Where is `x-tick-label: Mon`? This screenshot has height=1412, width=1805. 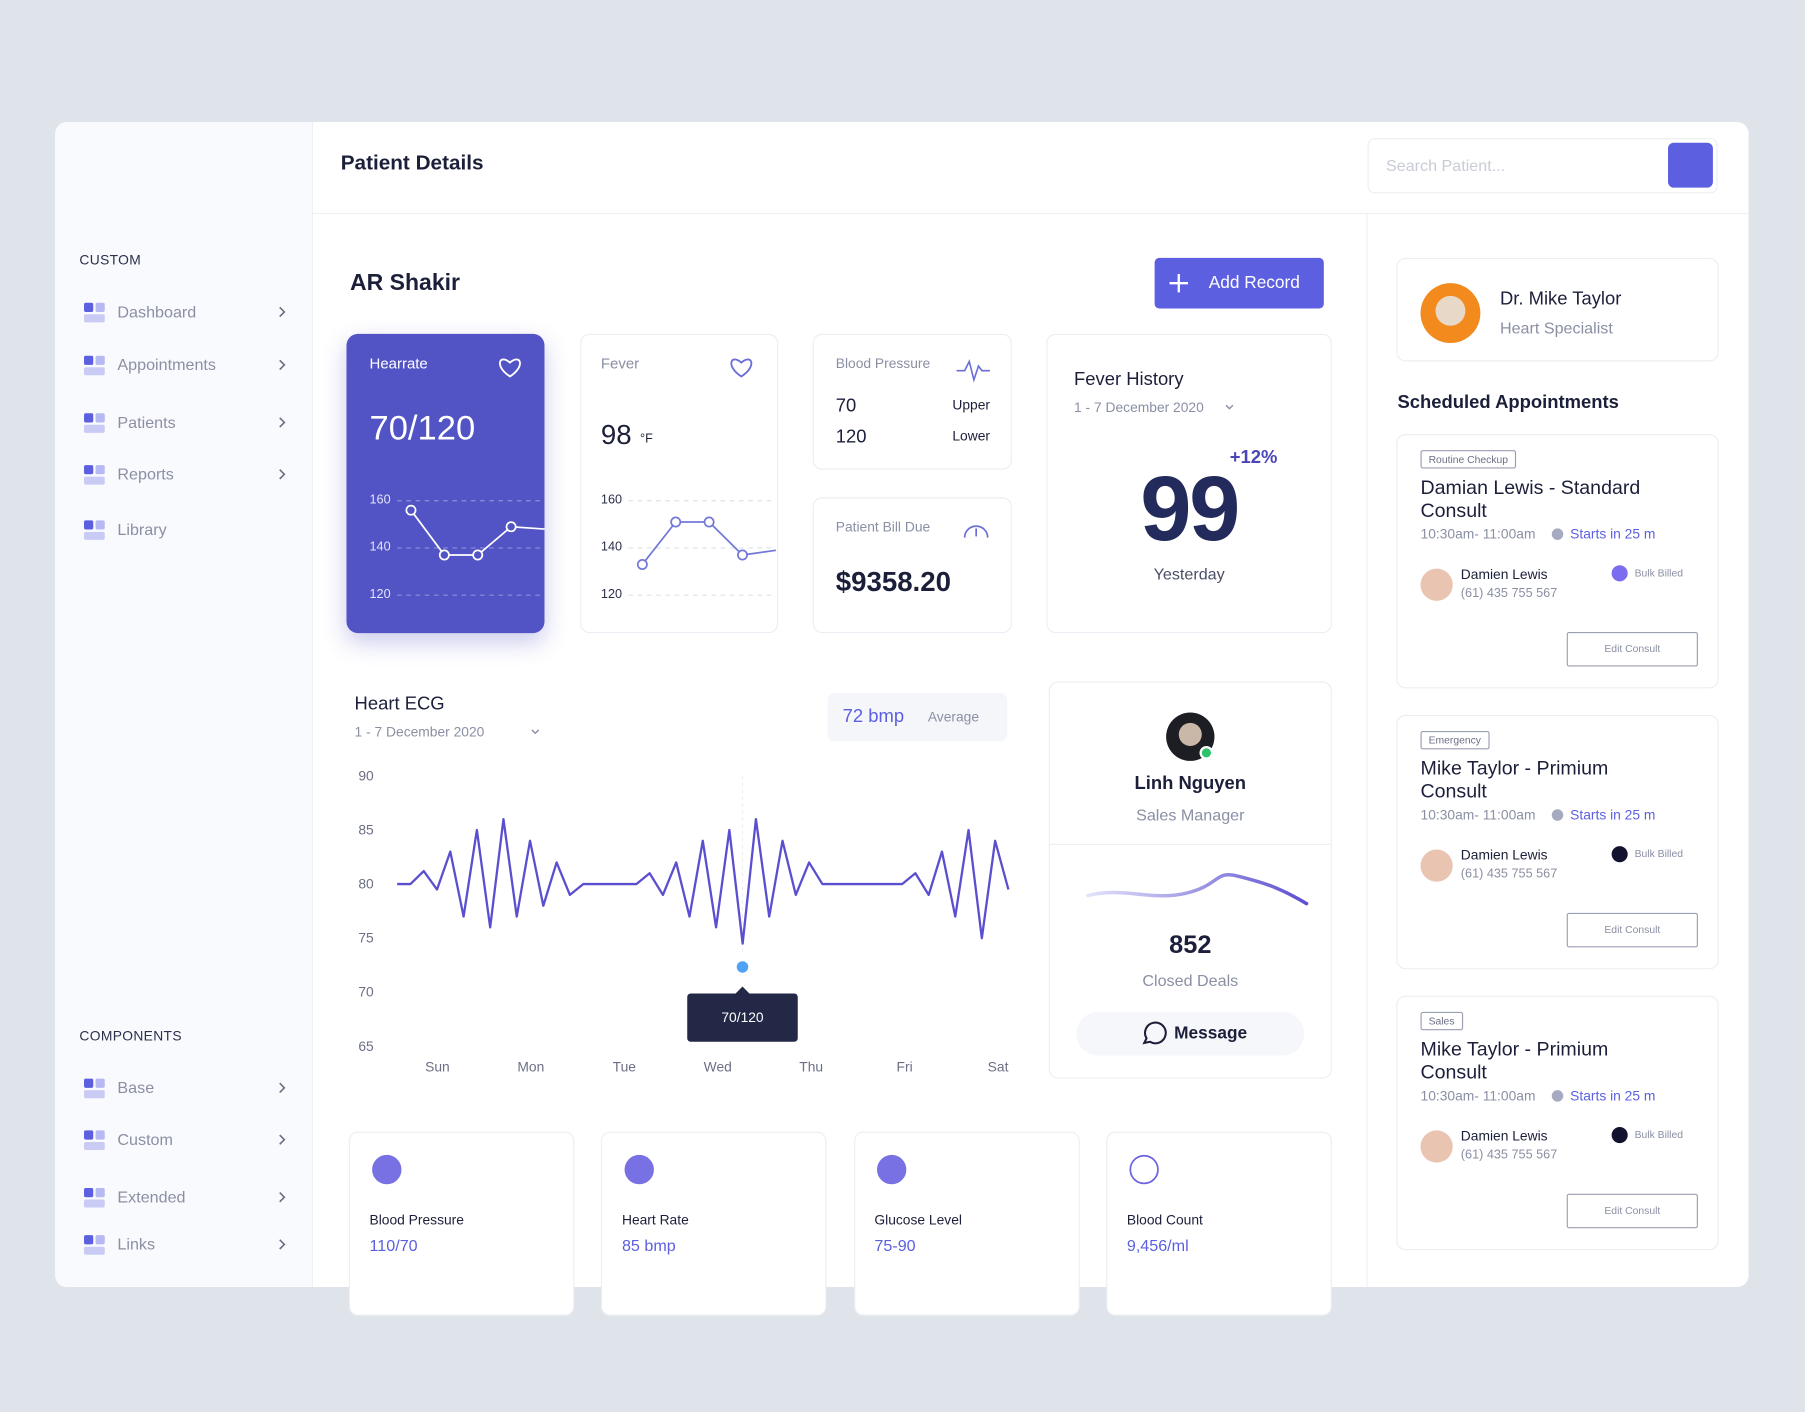
x-tick-label: Mon is located at coordinates (531, 1066).